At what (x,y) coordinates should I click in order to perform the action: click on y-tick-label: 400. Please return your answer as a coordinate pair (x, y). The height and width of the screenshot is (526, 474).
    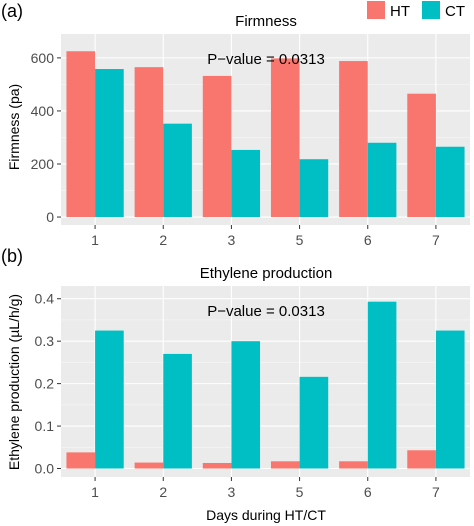
    Looking at the image, I should click on (43, 111).